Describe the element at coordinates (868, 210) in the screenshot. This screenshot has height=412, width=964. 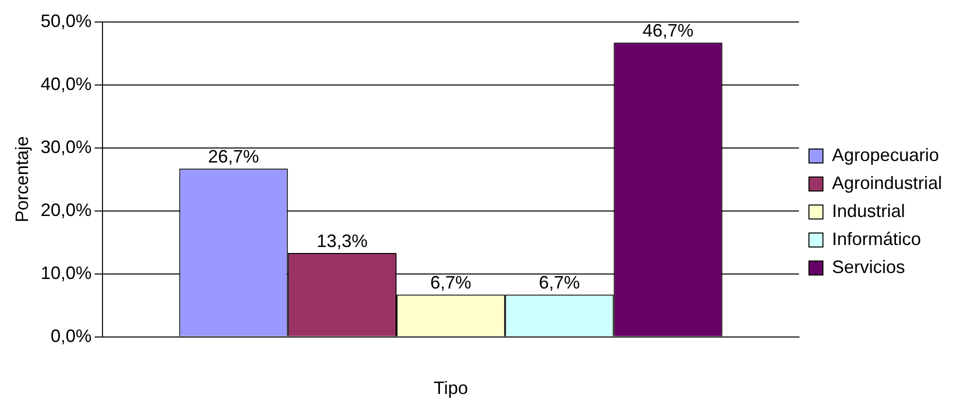
I see `legend-label: Industrial` at that location.